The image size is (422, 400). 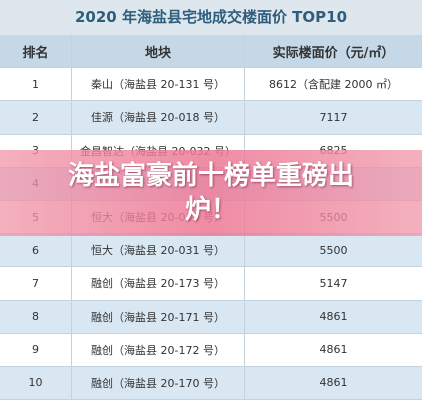 What do you see at coordinates (36, 51) in the screenshot?
I see `header-cell: 排名` at bounding box center [36, 51].